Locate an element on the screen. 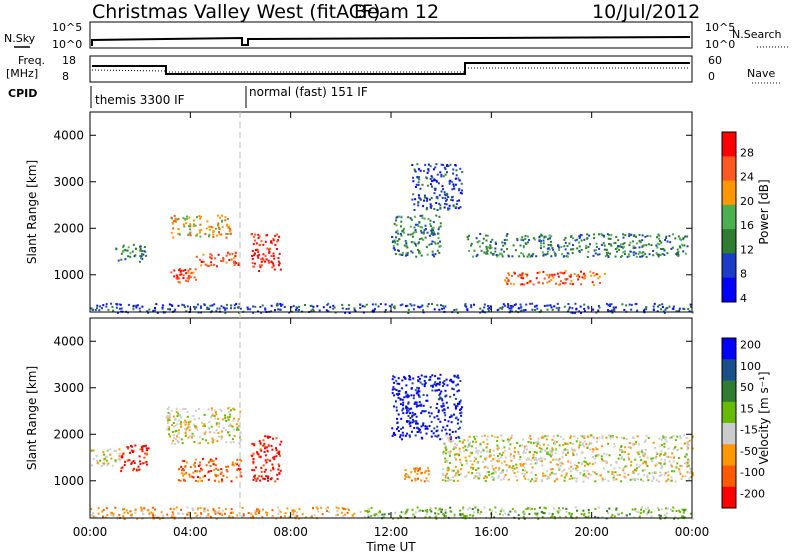 This screenshot has height=554, width=800. nsky-trace is located at coordinates (391, 41).